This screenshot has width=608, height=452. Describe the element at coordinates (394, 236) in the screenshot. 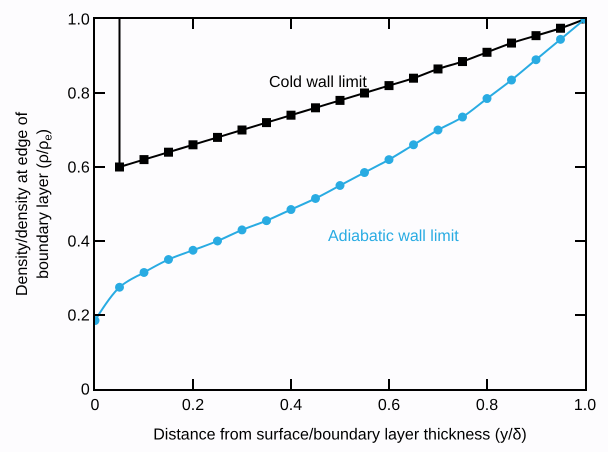

I see `series-label: Adiabatic wall limit` at that location.